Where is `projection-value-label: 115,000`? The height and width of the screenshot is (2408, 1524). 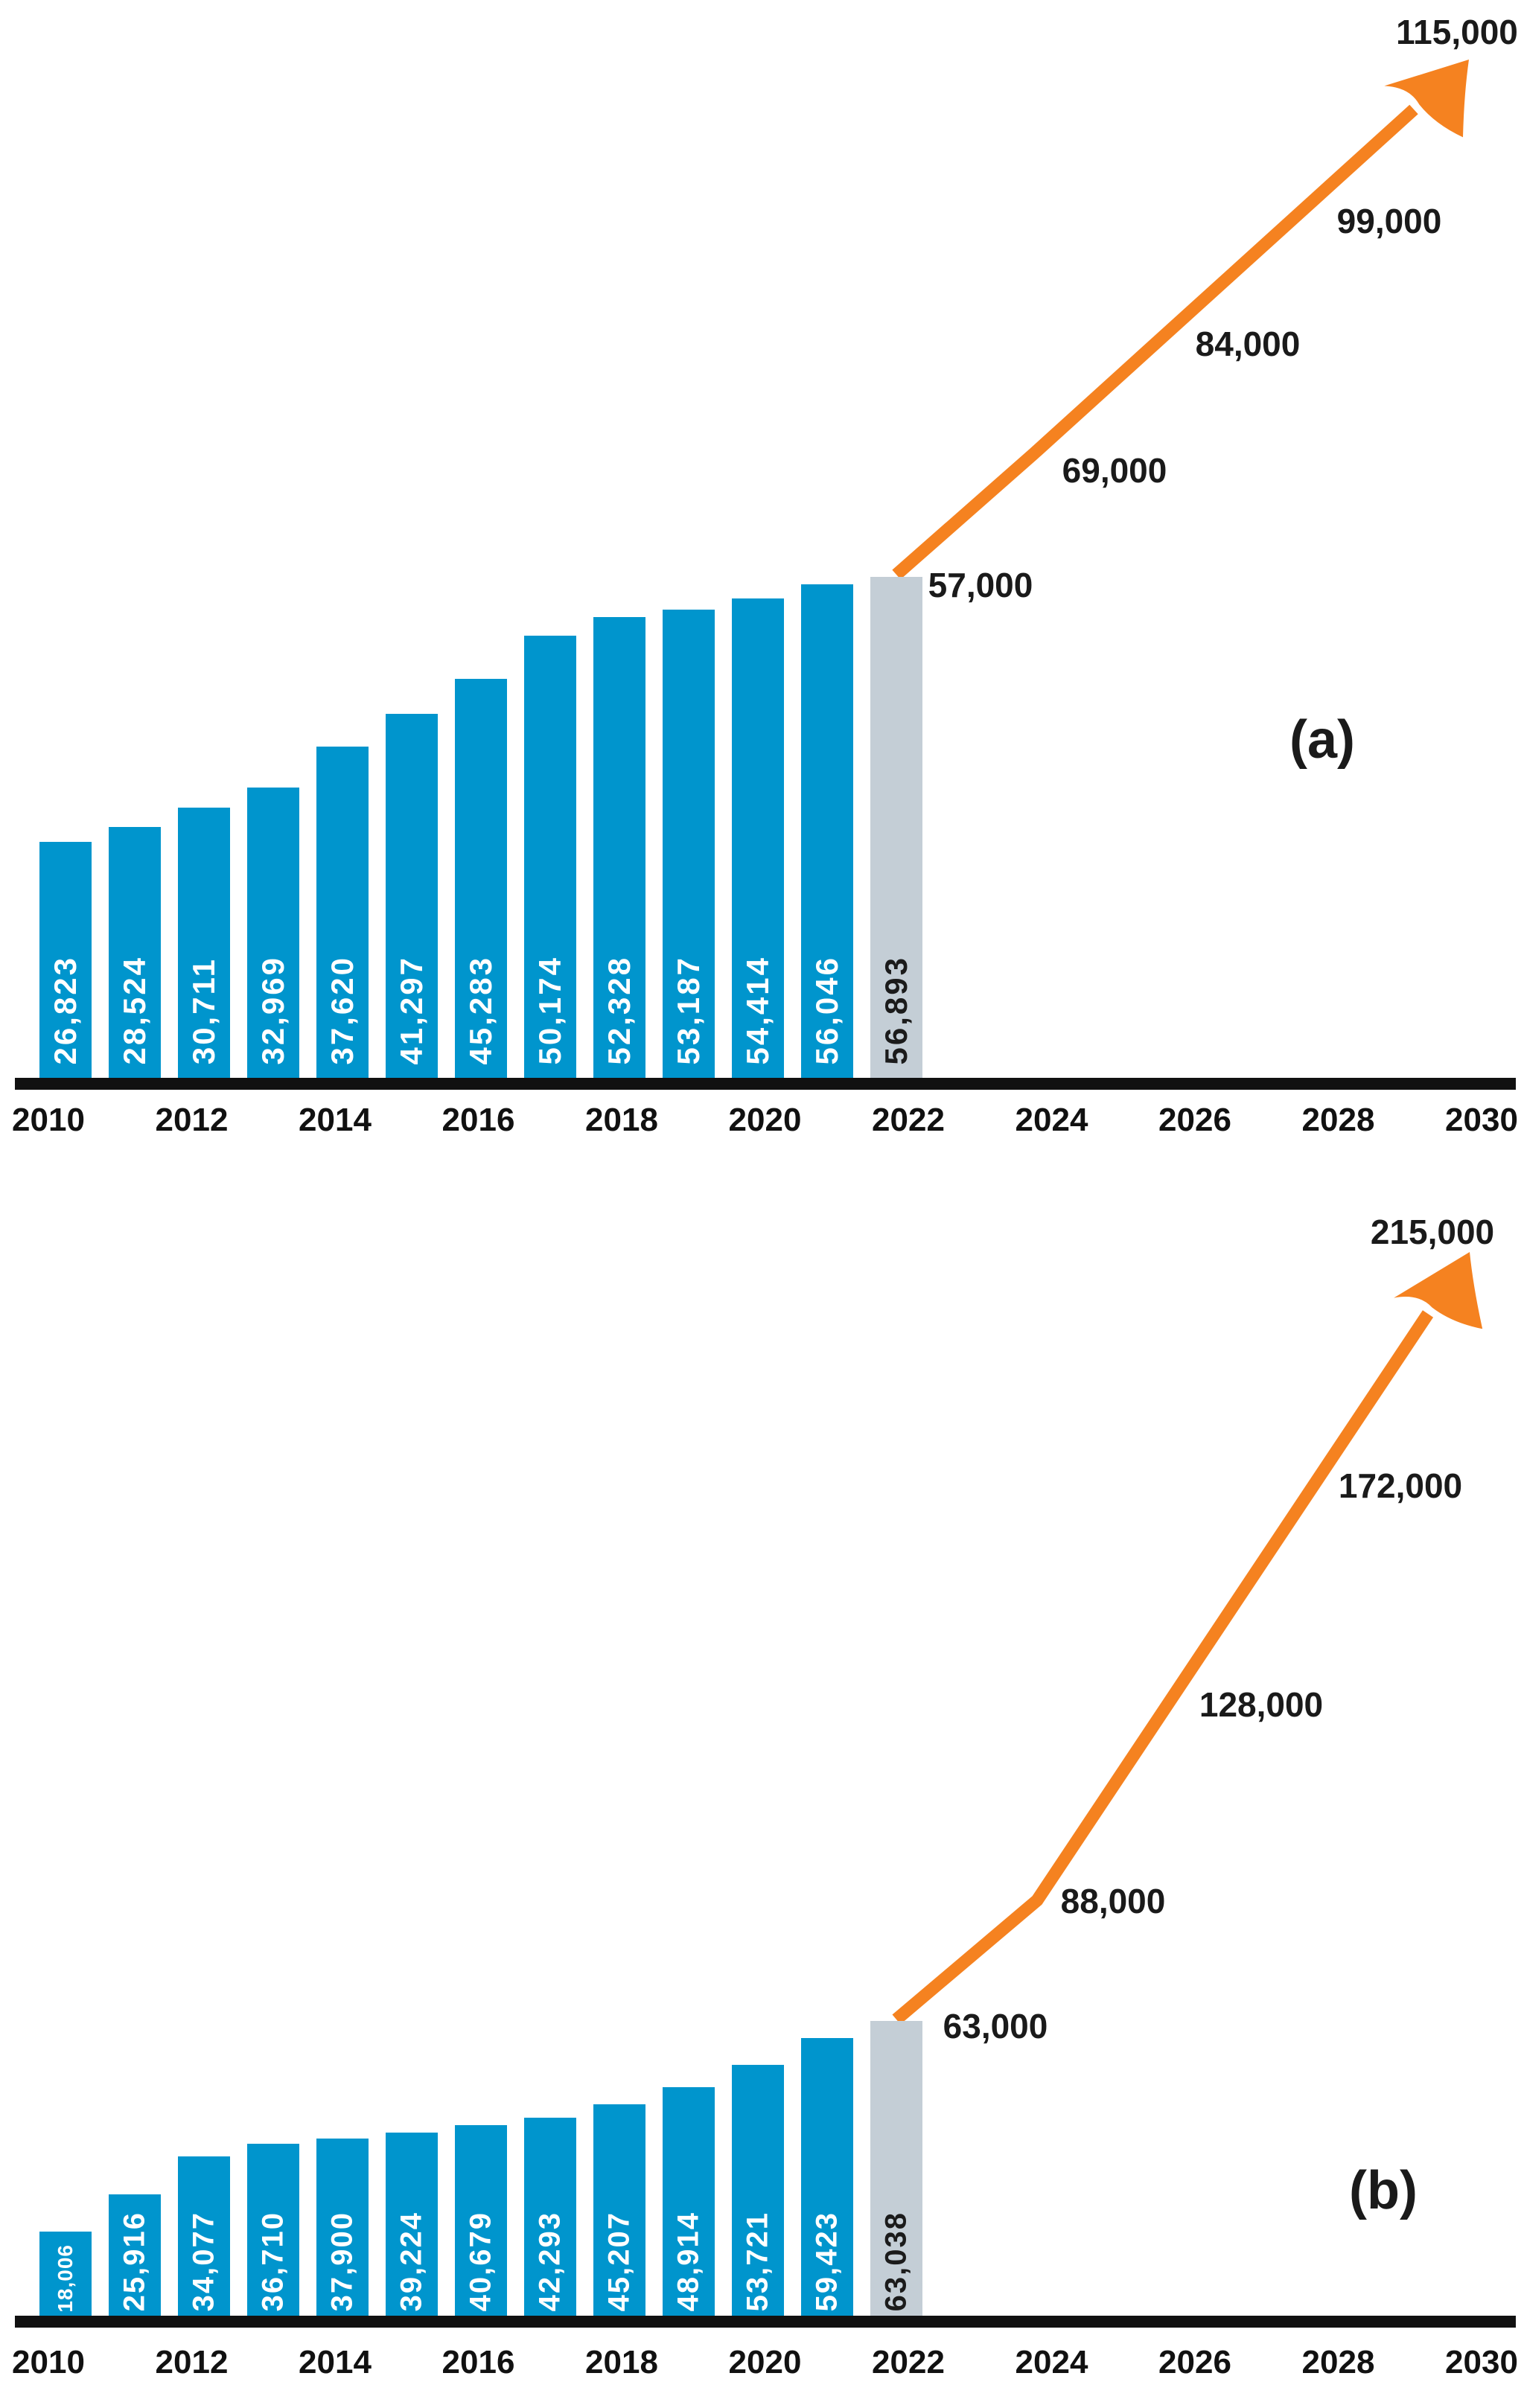 projection-value-label: 115,000 is located at coordinates (1457, 32).